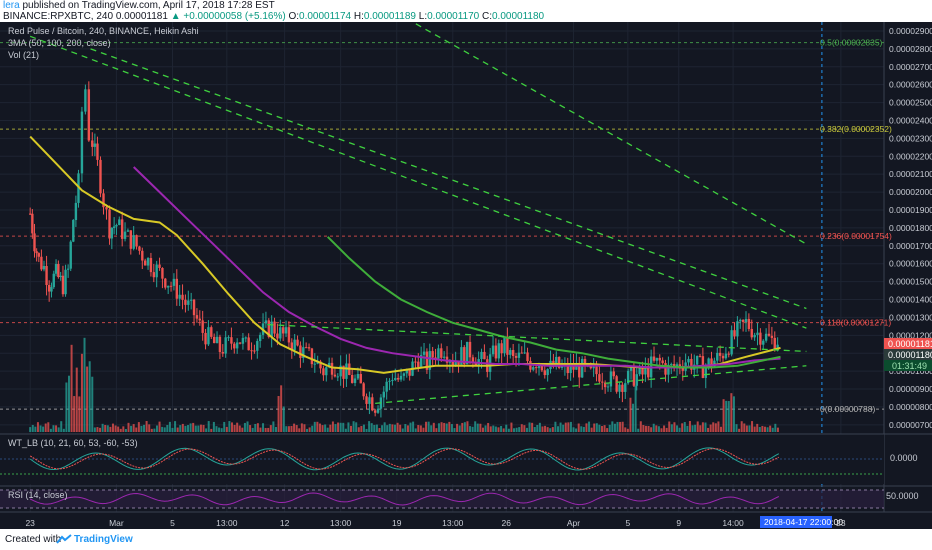 This screenshot has width=932, height=550. Describe the element at coordinates (453, 523) in the screenshot. I see `time-tick-label: 13:00` at that location.